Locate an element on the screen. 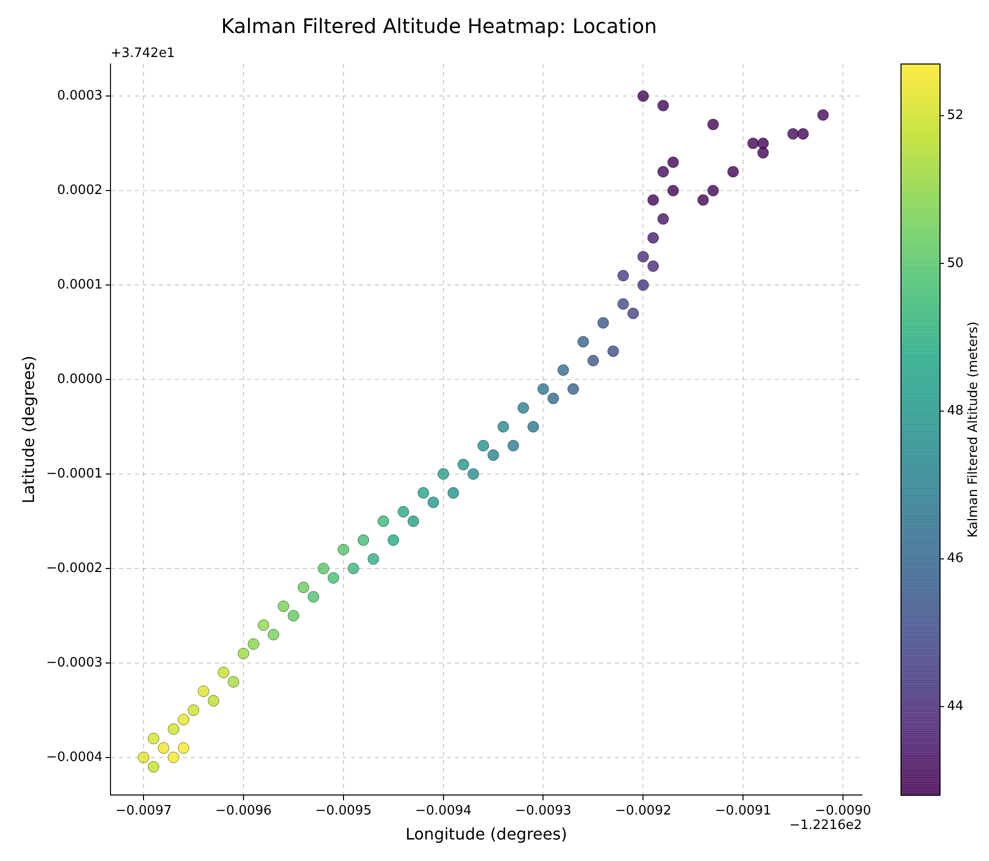  x-tick-label: −0.0091 is located at coordinates (743, 810).